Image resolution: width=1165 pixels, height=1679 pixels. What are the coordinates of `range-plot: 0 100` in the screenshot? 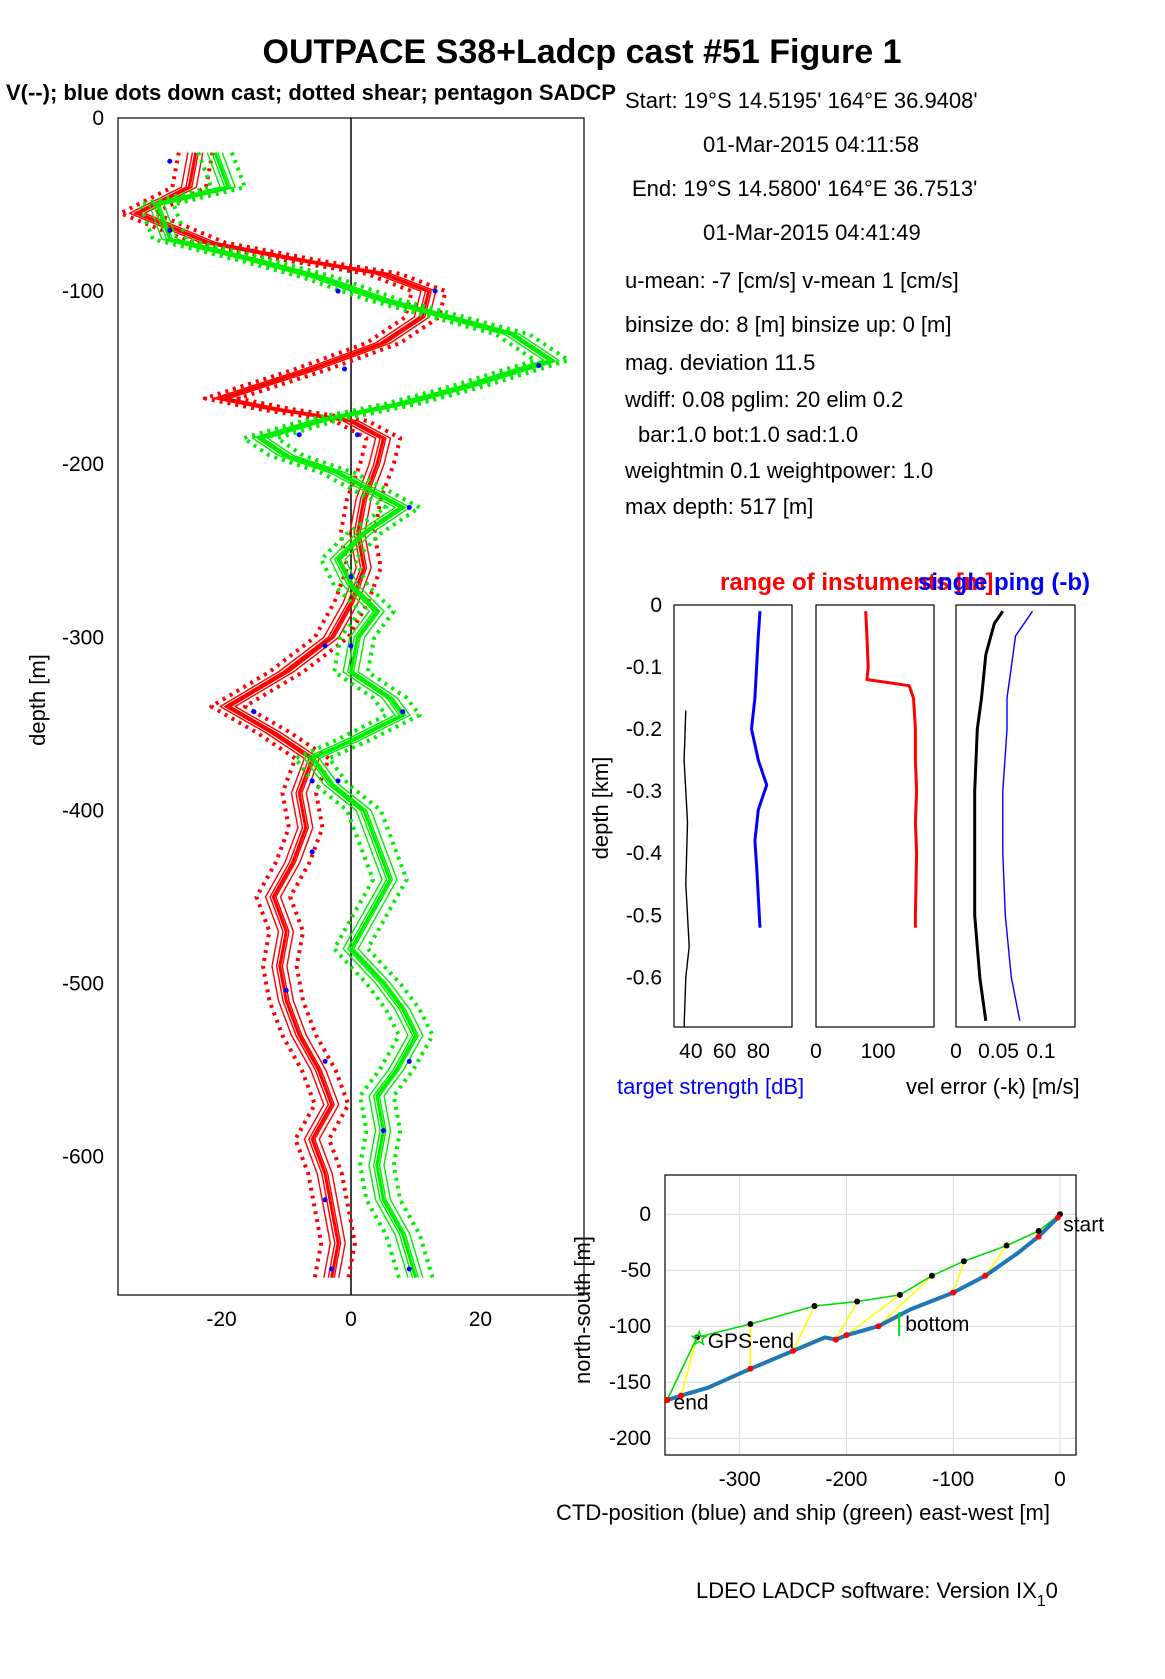 It's located at (872, 833).